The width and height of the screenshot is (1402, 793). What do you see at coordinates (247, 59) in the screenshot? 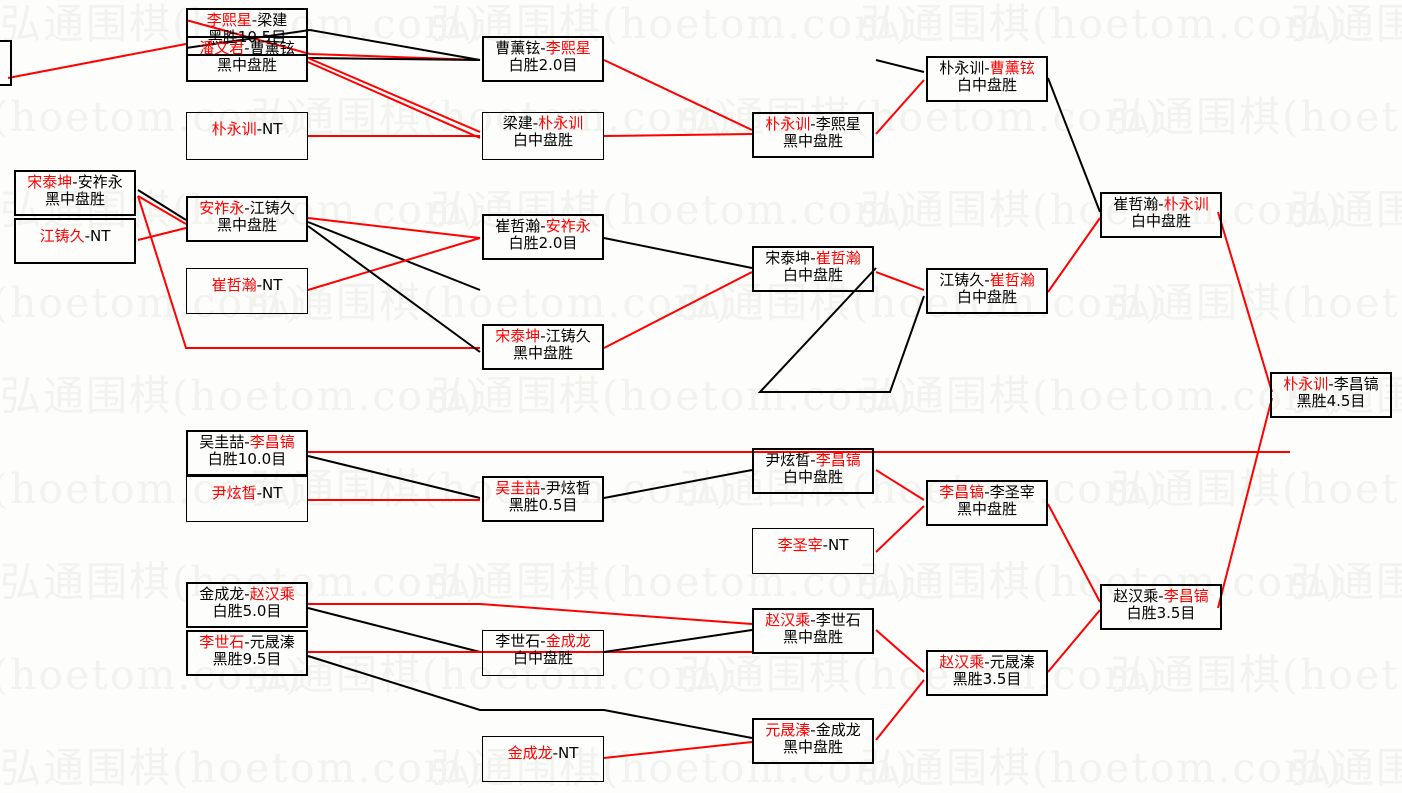
I see `match-node-pan-cao: 潘文君-曹薰铉 黑中盘胜` at bounding box center [247, 59].